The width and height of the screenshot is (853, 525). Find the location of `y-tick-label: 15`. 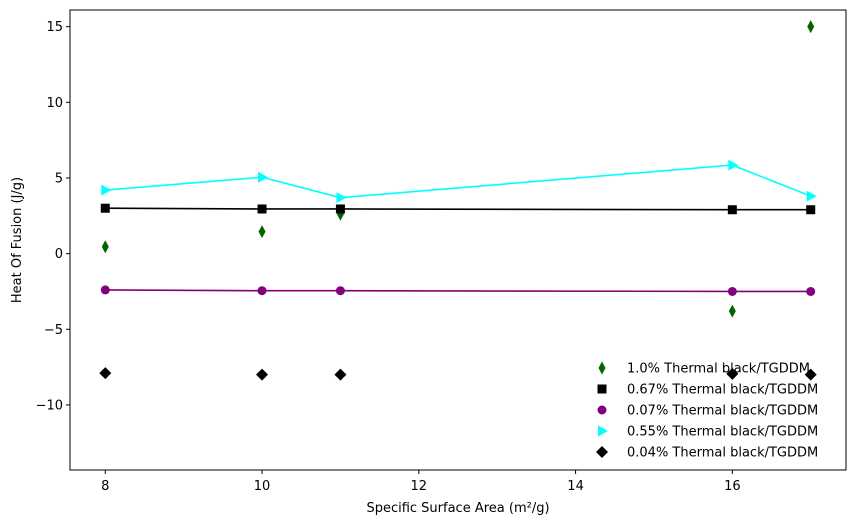

y-tick-label: 15 is located at coordinates (54, 27).